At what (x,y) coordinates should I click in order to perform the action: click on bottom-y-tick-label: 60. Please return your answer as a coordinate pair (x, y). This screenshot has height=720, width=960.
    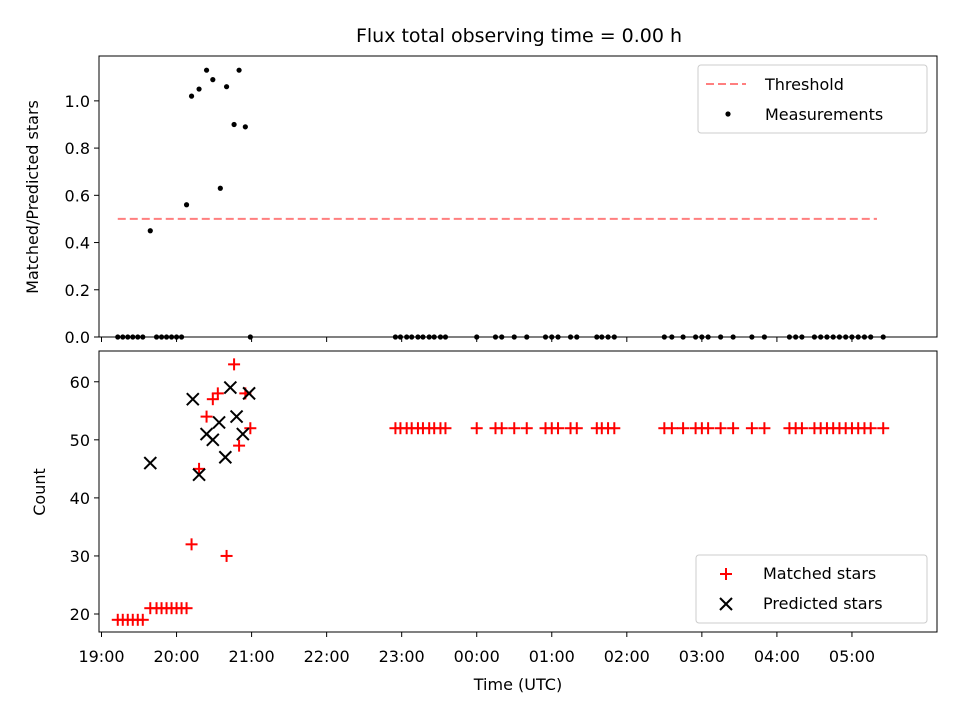
    Looking at the image, I should click on (80, 382).